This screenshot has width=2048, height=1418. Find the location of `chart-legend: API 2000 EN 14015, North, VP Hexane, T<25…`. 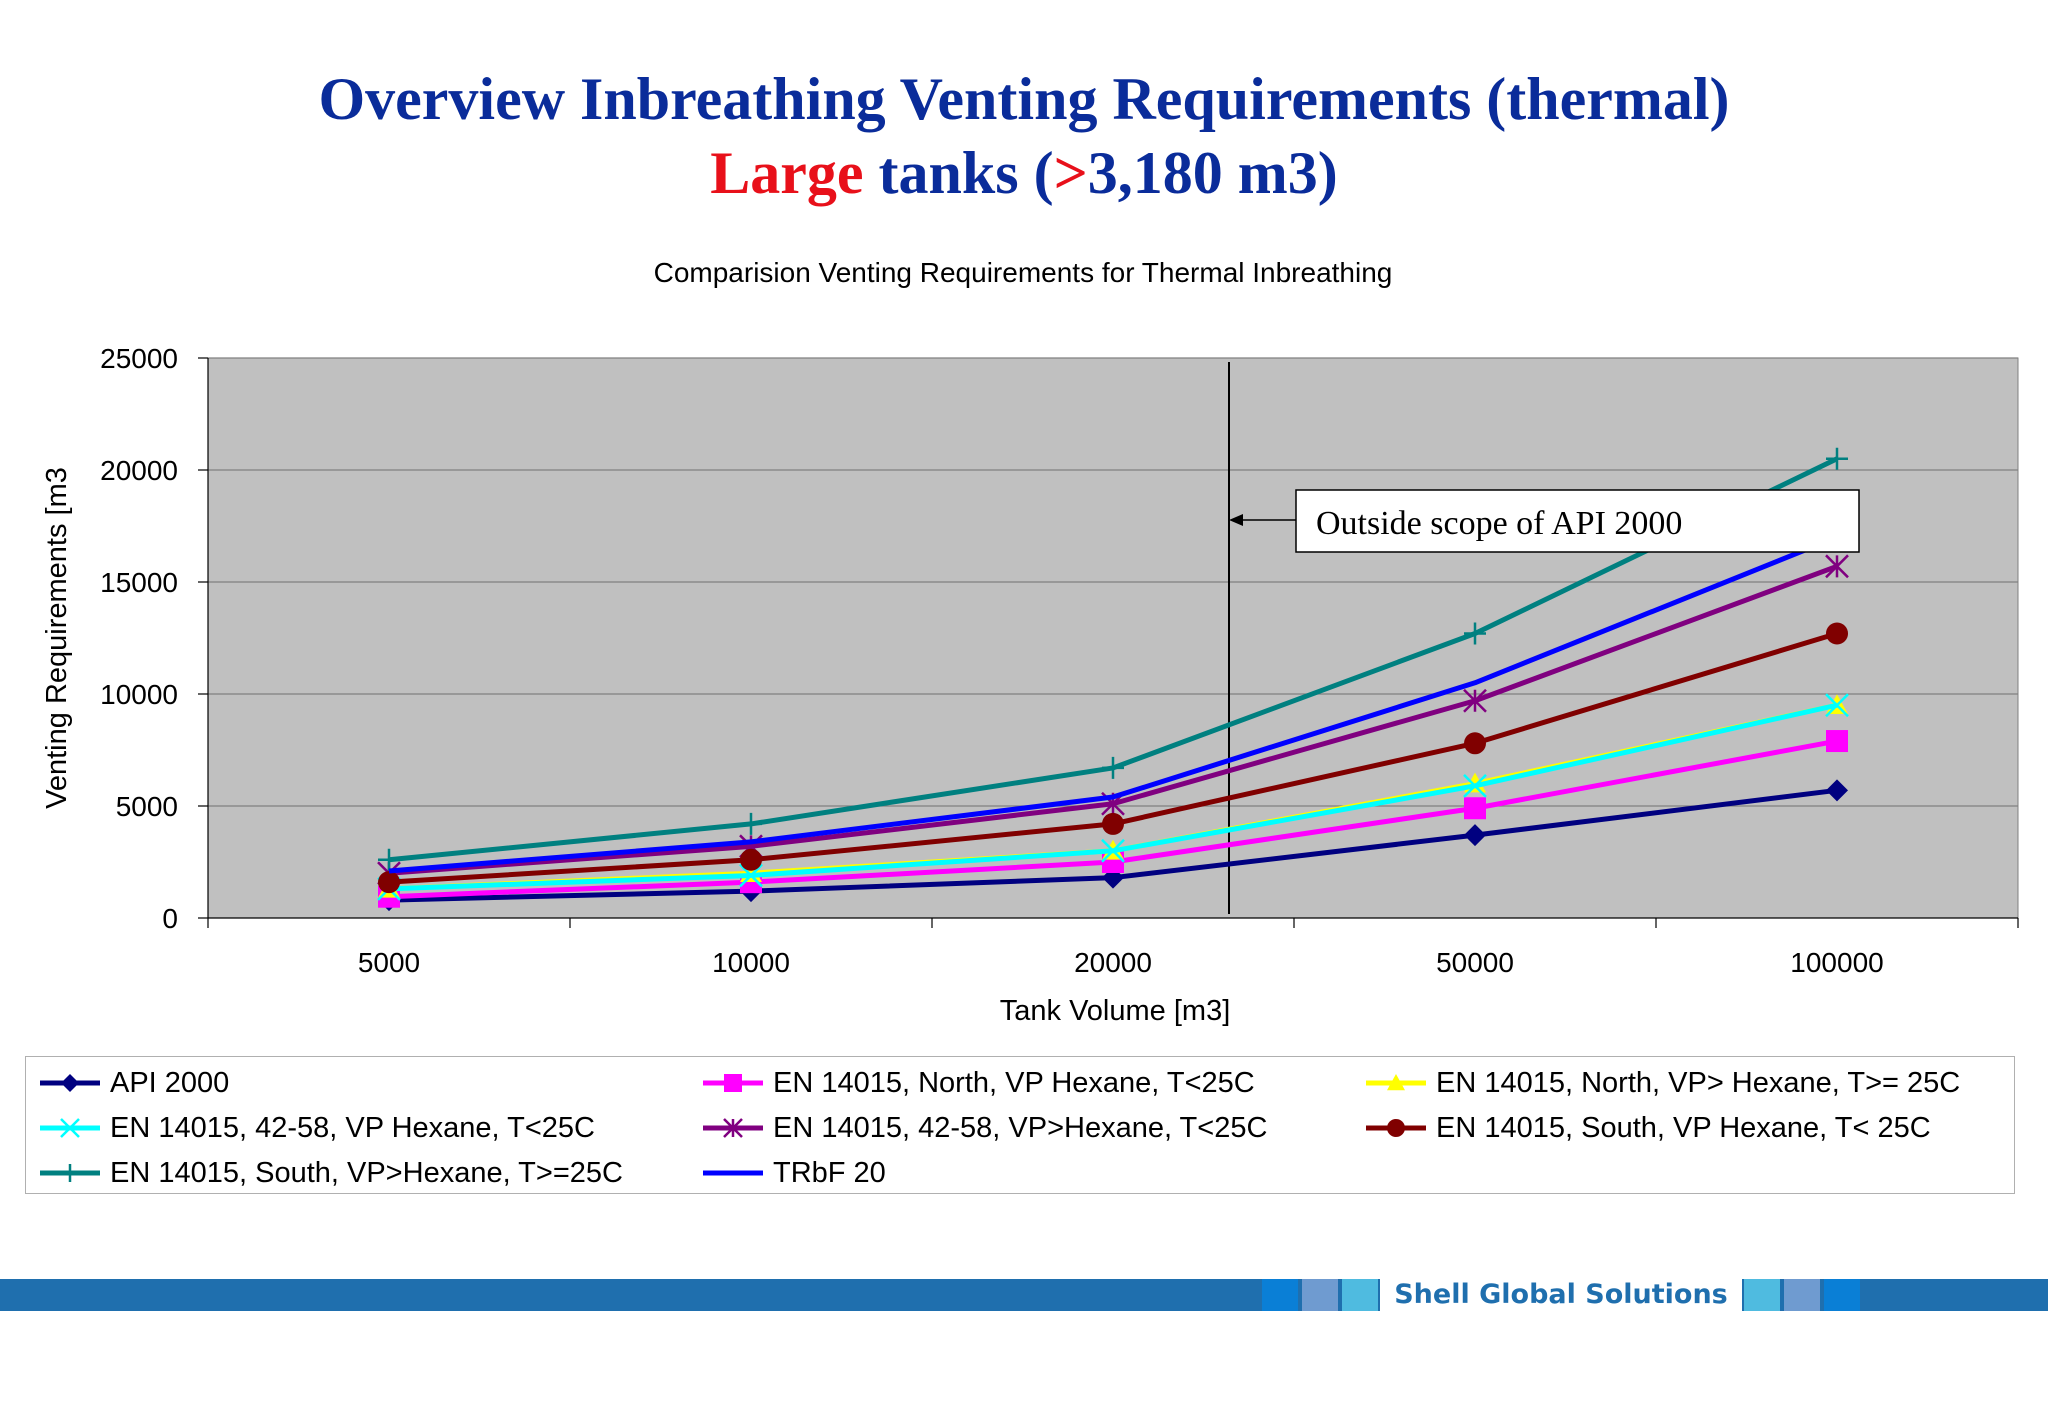

chart-legend: API 2000 EN 14015, North, VP Hexane, T<25… is located at coordinates (1020, 1125).